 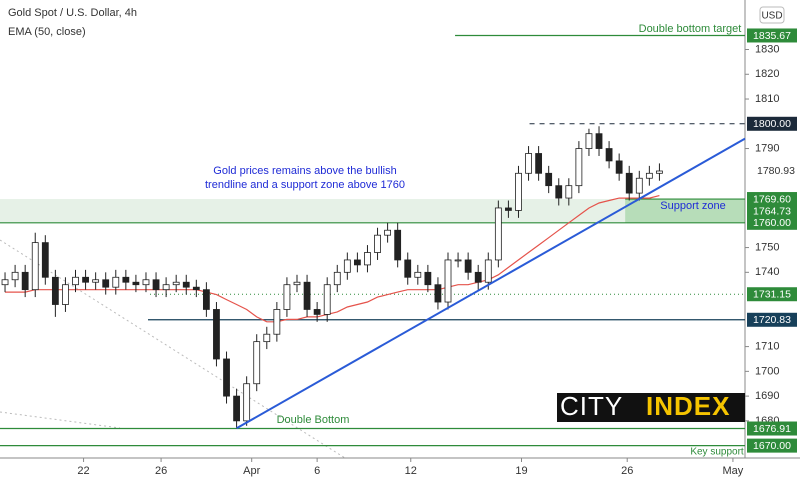 I want to click on price-label: 1835.67, so click(x=772, y=36).